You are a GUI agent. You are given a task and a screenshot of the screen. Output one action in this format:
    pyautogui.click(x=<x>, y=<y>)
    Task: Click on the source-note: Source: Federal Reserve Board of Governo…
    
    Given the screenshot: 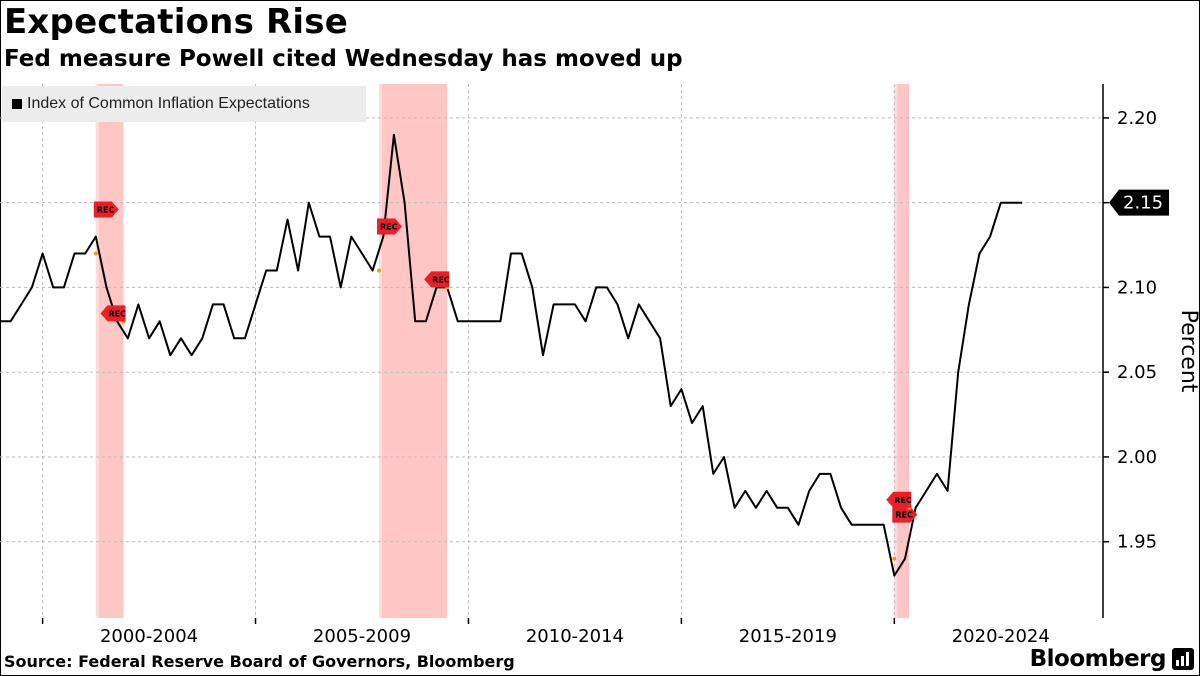 What is the action you would take?
    pyautogui.click(x=259, y=661)
    